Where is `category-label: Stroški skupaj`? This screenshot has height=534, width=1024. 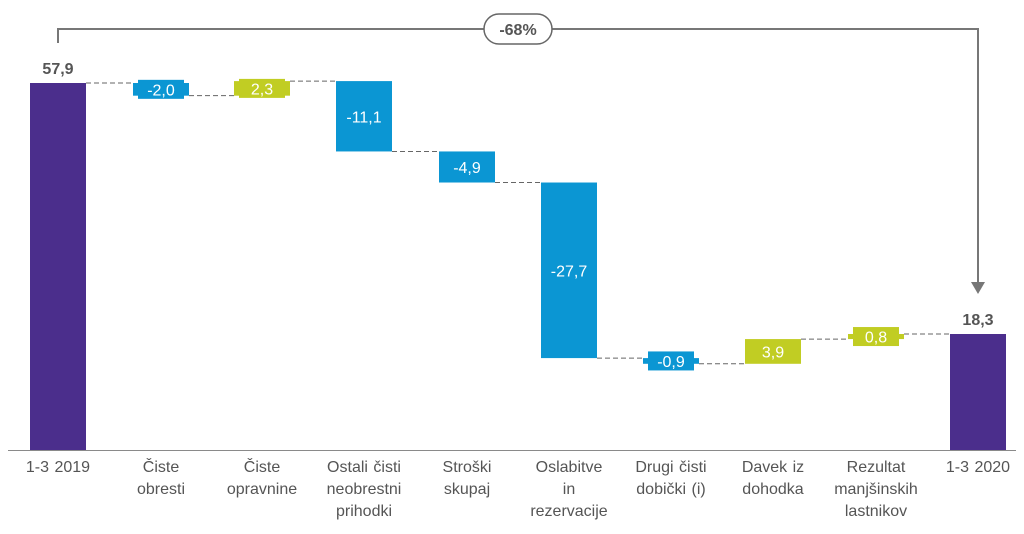
category-label: Stroški skupaj is located at coordinates (467, 479).